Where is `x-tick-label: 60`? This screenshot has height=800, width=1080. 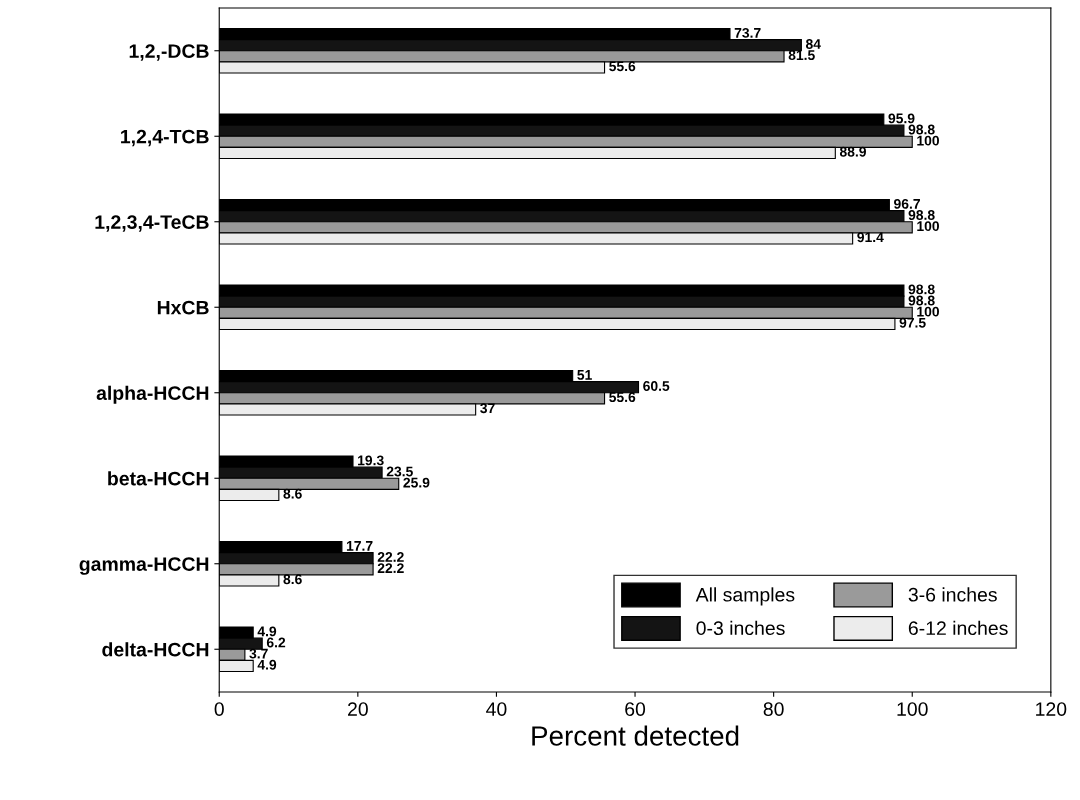 x-tick-label: 60 is located at coordinates (635, 709).